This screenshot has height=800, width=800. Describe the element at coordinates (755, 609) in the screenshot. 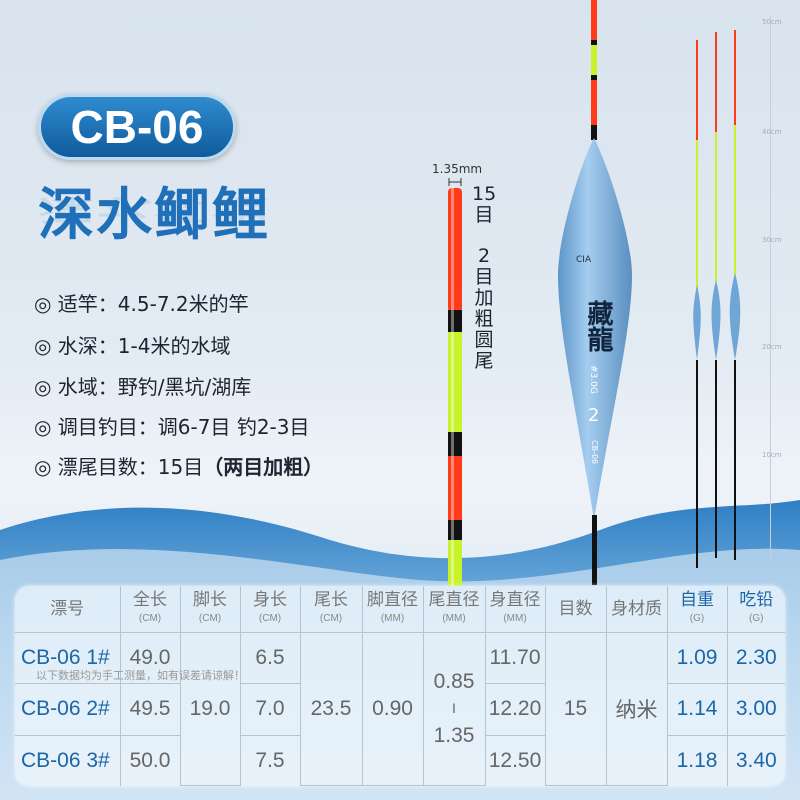

I see `header-lead: 吃铅 (G)` at that location.